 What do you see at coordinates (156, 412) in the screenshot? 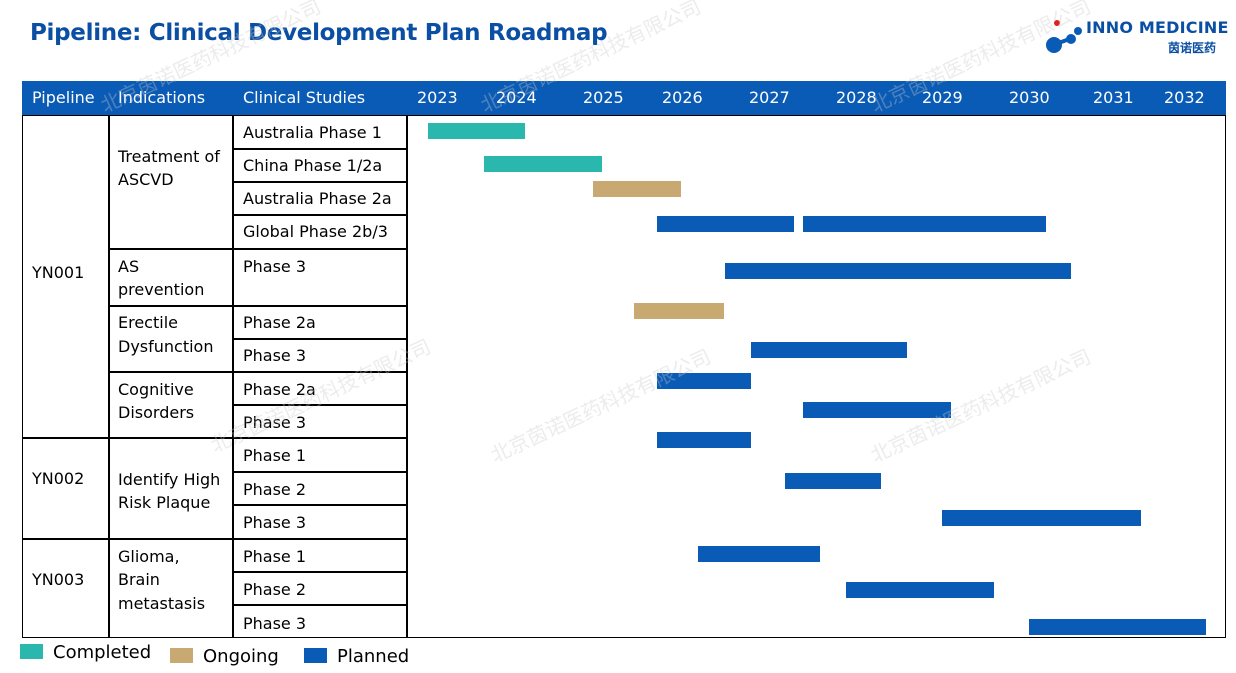
I see `indication-label: Disorders` at bounding box center [156, 412].